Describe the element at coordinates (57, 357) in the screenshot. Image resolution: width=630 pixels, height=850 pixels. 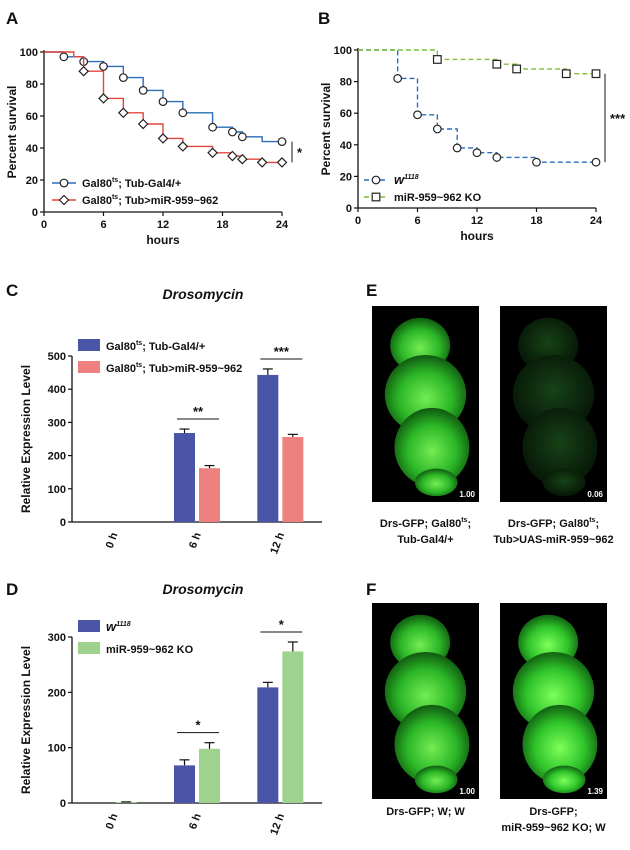
I see `y-tick-label: 500` at that location.